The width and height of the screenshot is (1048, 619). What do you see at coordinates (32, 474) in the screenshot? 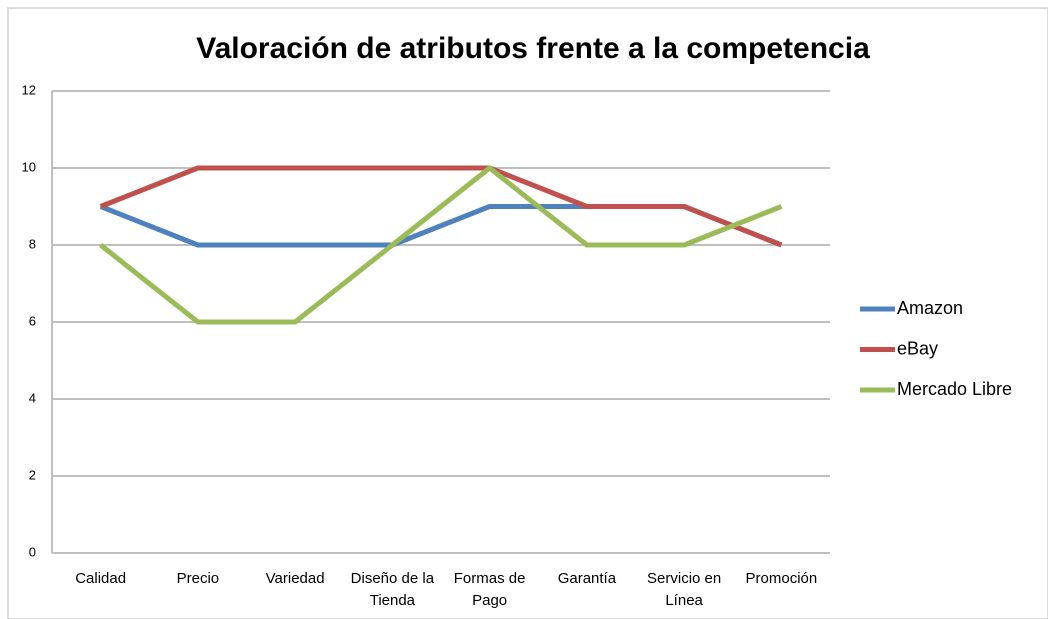
I see `y-tick-label: 2` at bounding box center [32, 474].